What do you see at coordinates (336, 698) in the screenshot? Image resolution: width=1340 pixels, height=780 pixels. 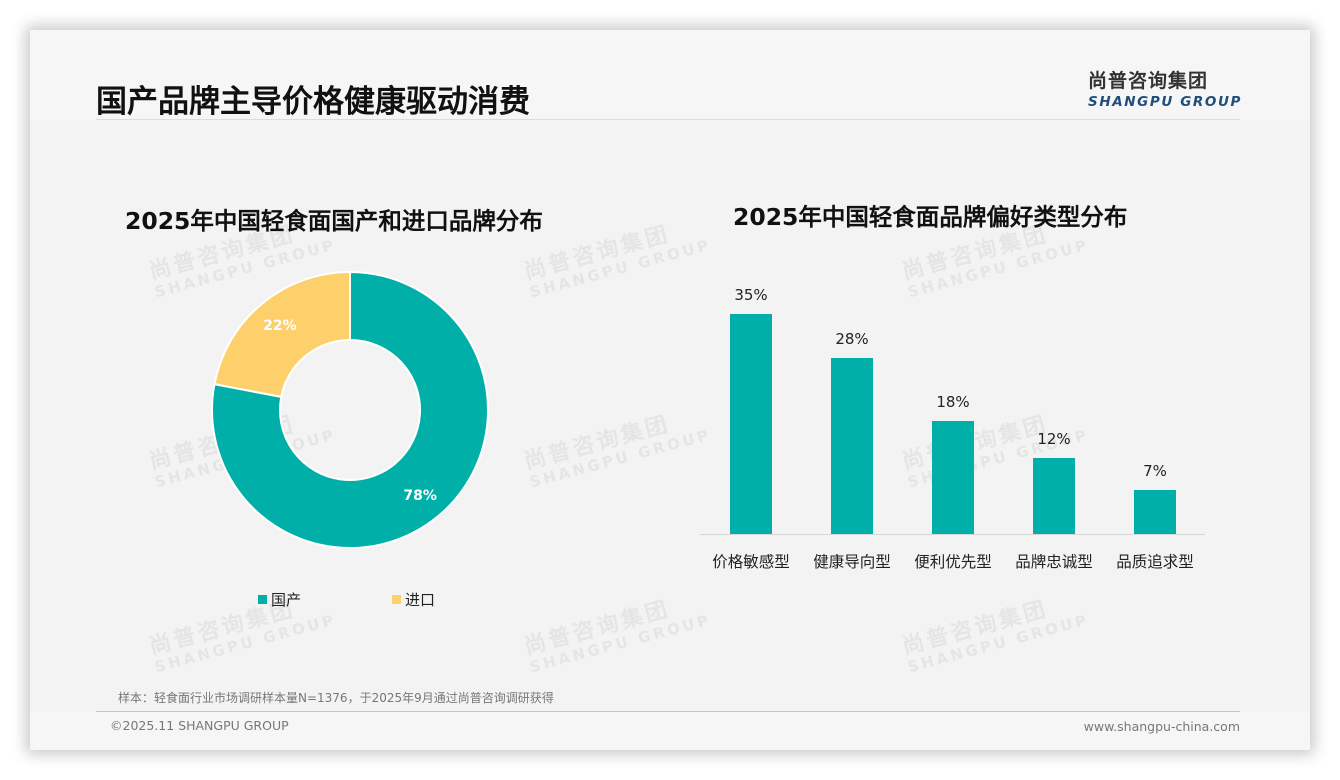 I see `sample-footnote: 样本：轻食面行业市场调研样本量N=1376，于2025年9月通过尚普咨询调研获得` at bounding box center [336, 698].